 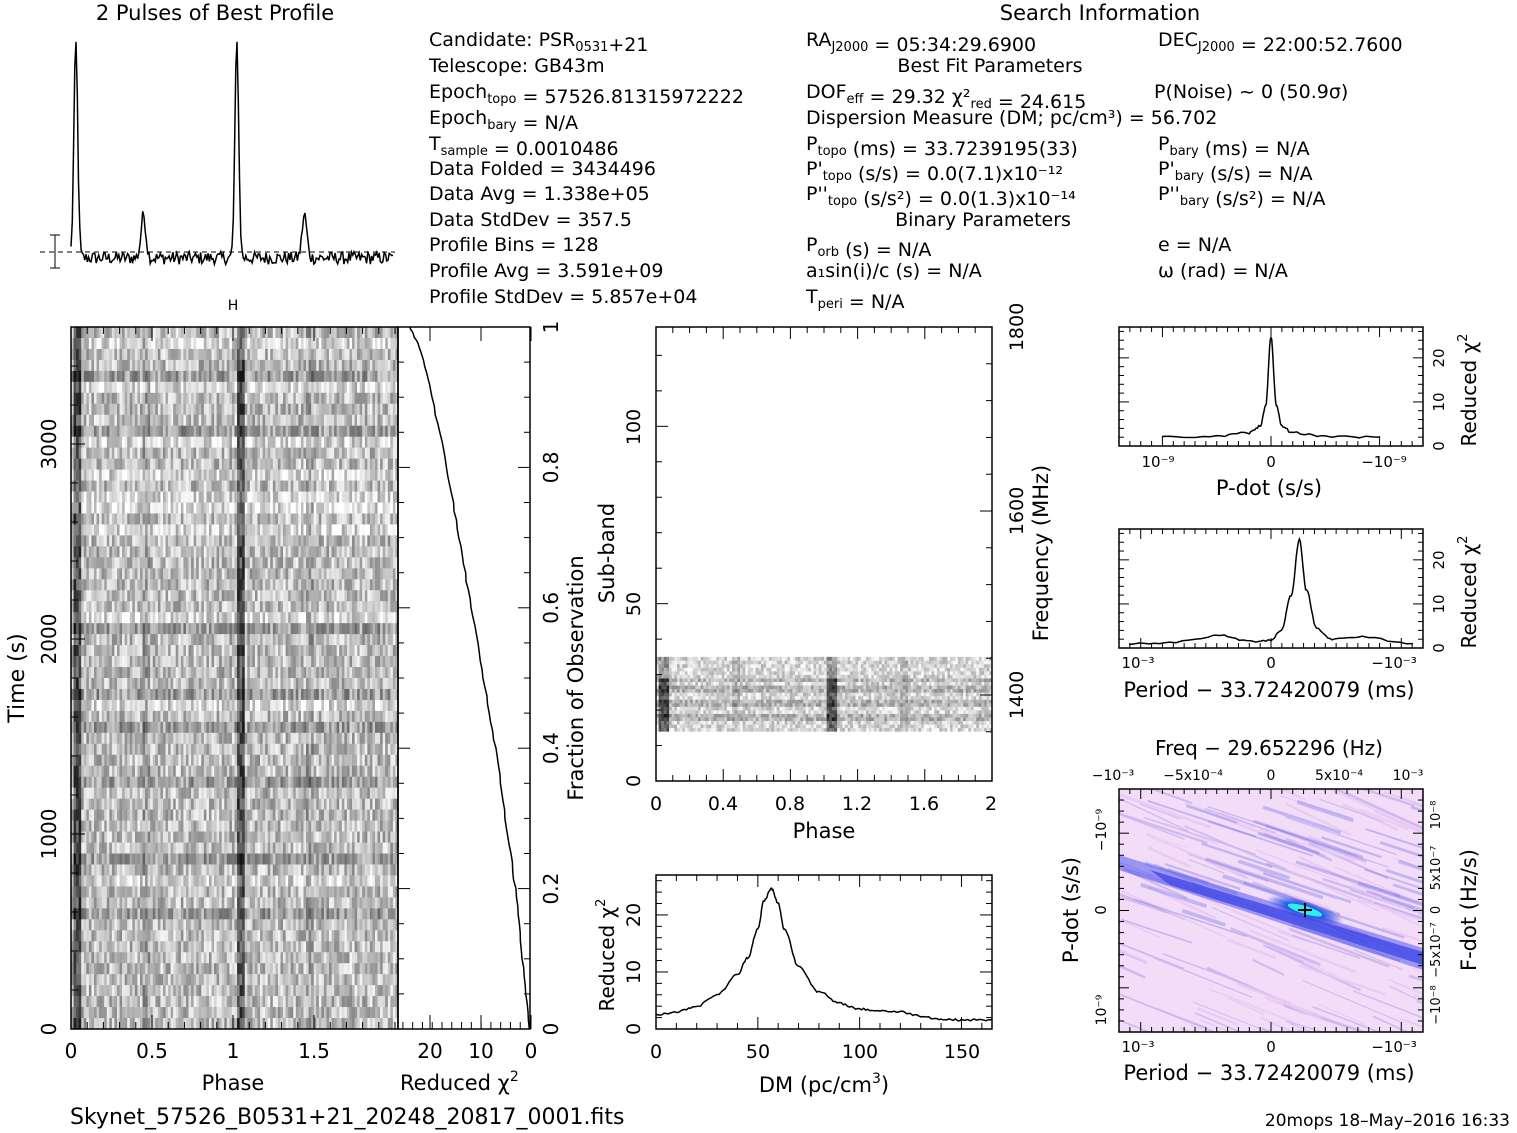 I want to click on best-fit-title: Best Fit Parameters, so click(x=989, y=66).